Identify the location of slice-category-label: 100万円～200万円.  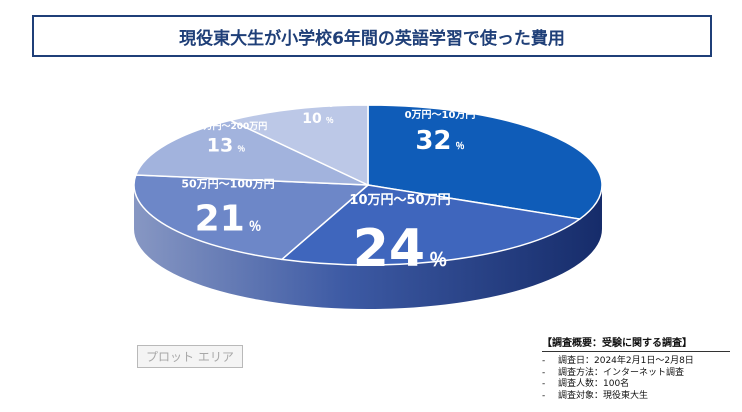
(226, 126).